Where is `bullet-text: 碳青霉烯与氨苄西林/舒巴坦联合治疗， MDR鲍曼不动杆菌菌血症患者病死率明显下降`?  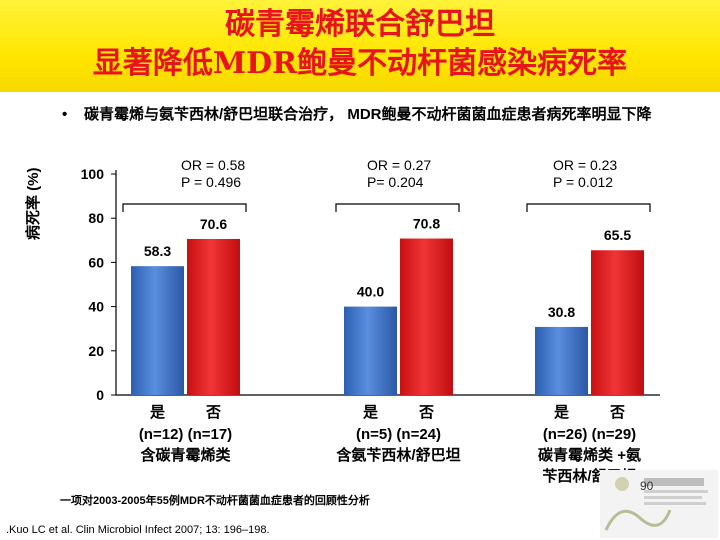 bullet-text: 碳青霉烯与氨苄西林/舒巴坦联合治疗， MDR鲍曼不动杆菌菌血症患者病死率明显下降 is located at coordinates (368, 114).